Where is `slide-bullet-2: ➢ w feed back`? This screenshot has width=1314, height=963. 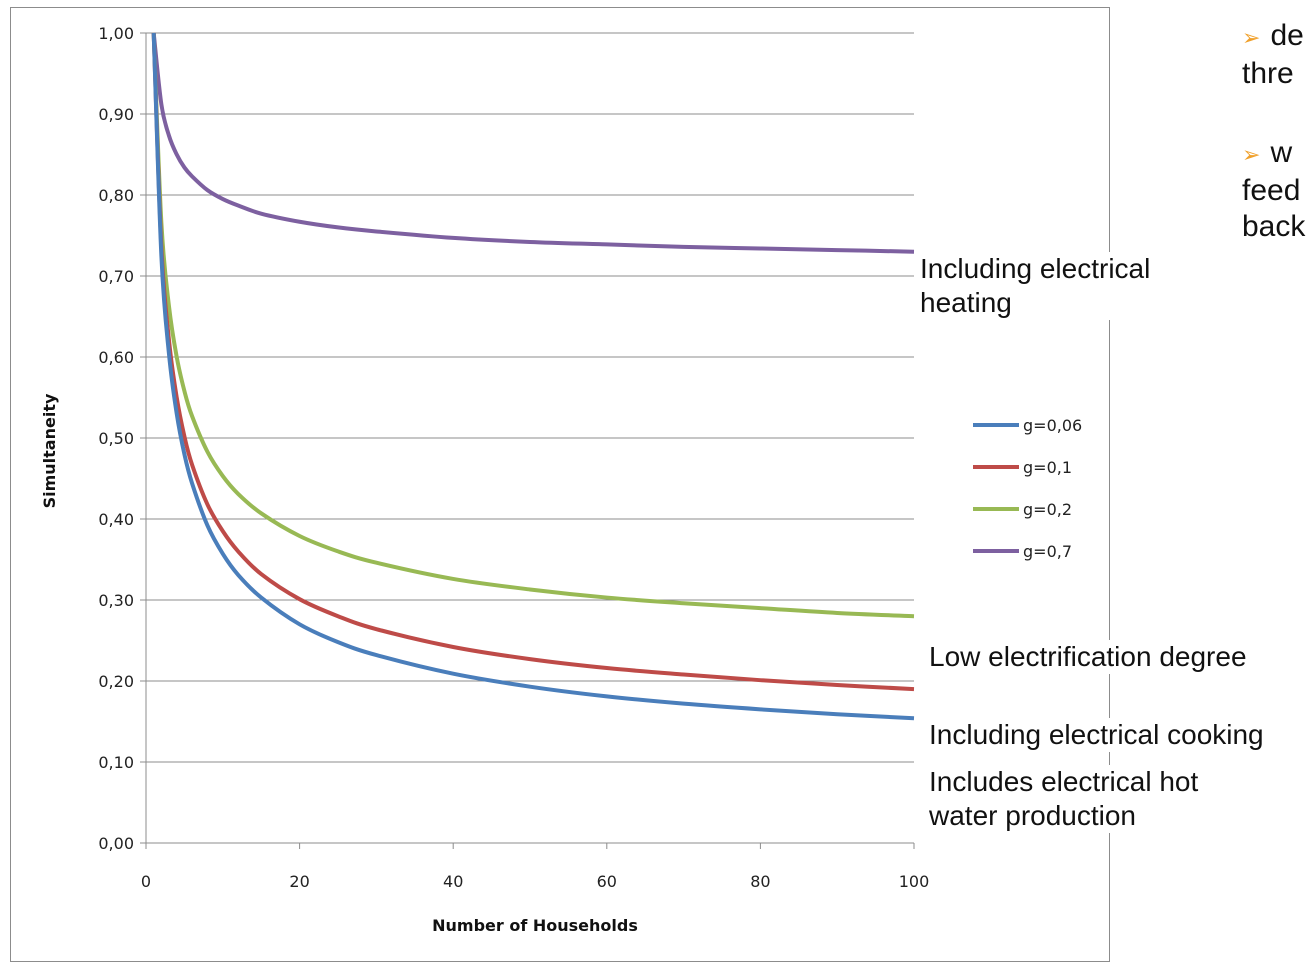
slide-bullet-2: ➢ w feed back is located at coordinates (1273, 190).